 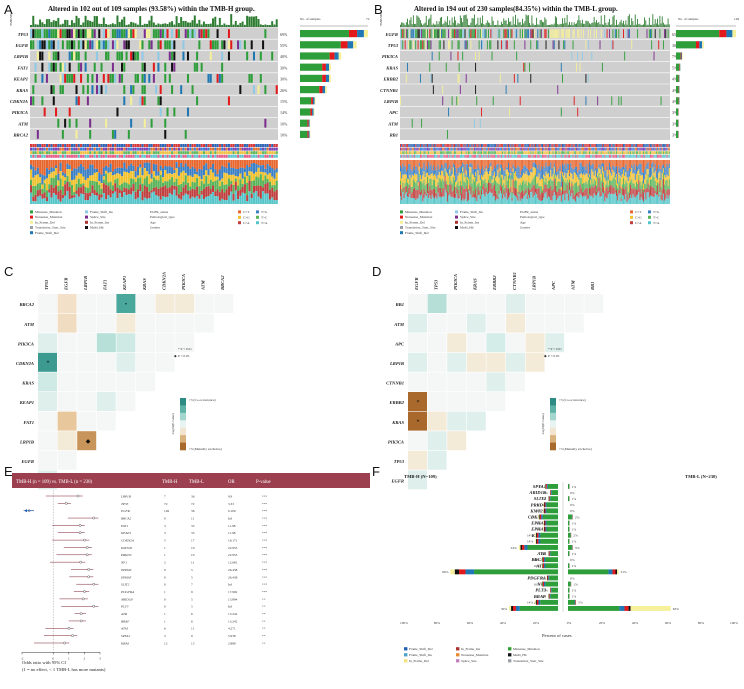 What do you see at coordinates (675, 101) in the screenshot?
I see `b-percent-label: 4%` at bounding box center [675, 101].